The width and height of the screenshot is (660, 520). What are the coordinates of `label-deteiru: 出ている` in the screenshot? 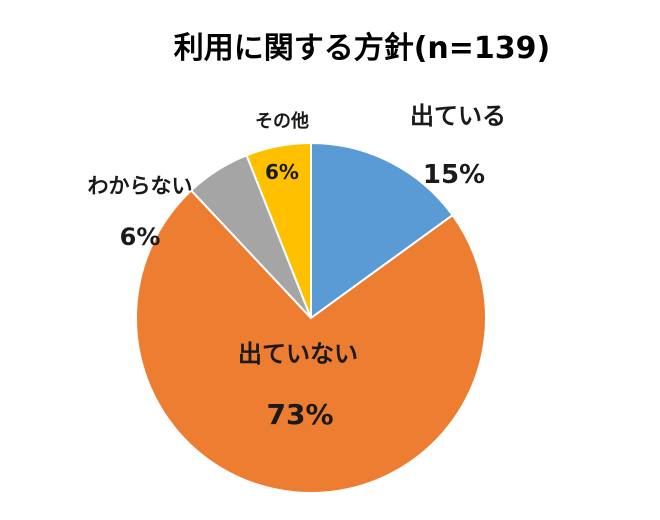 It's located at (458, 116).